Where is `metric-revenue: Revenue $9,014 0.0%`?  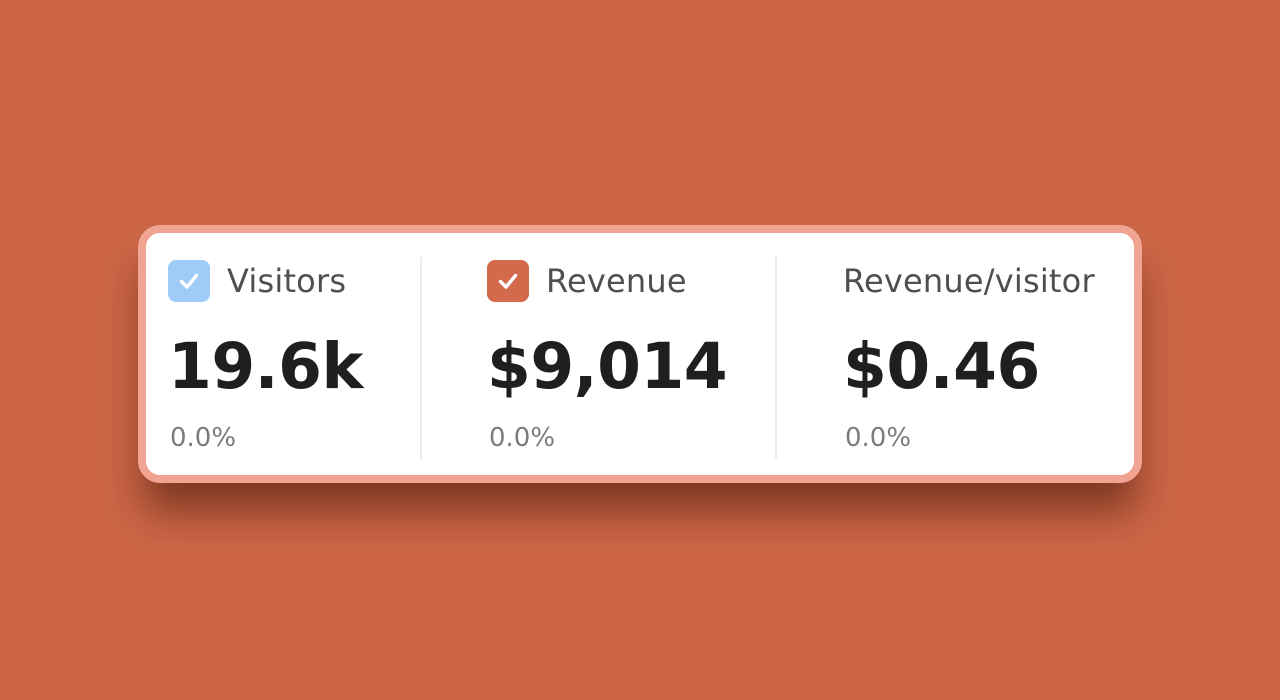 metric-revenue: Revenue $9,014 0.0% is located at coordinates (627, 354).